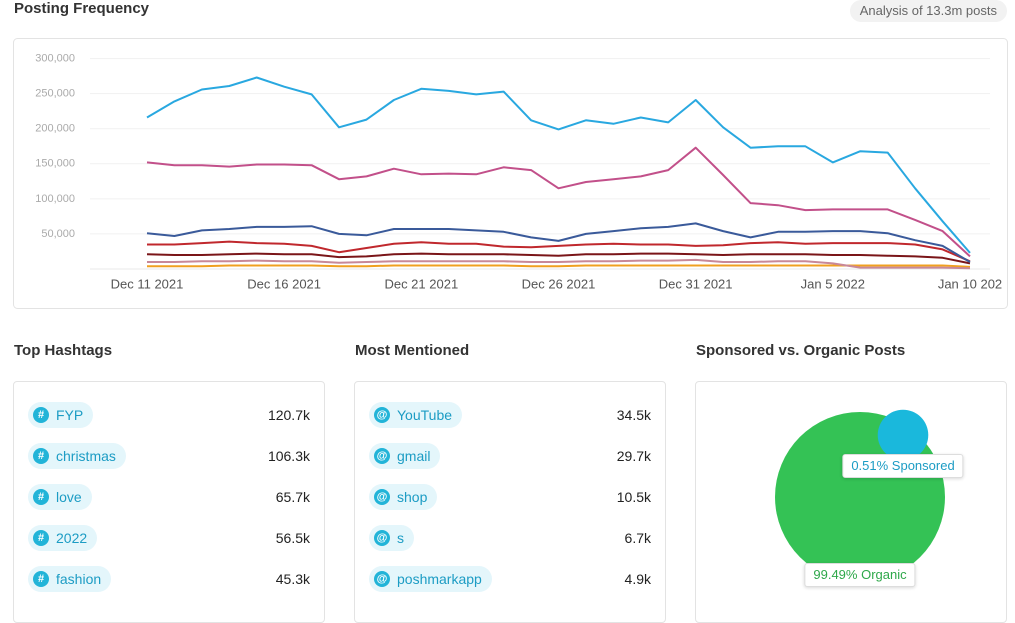 This screenshot has width=1015, height=623. I want to click on x-tick-label: Dec 31 2021, so click(696, 283).